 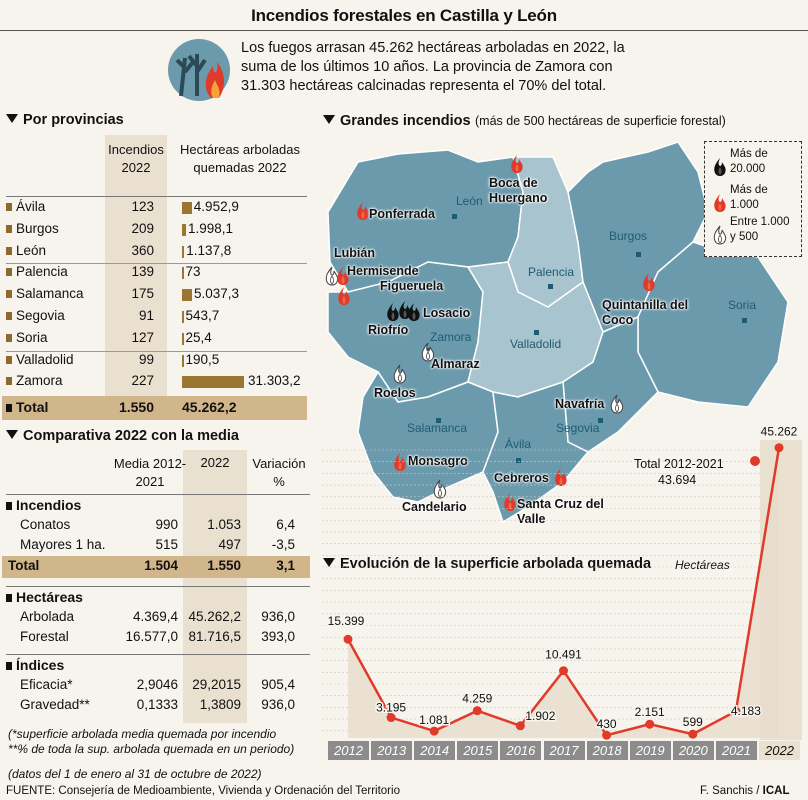 What do you see at coordinates (404, 30) in the screenshot?
I see `title-divider` at bounding box center [404, 30].